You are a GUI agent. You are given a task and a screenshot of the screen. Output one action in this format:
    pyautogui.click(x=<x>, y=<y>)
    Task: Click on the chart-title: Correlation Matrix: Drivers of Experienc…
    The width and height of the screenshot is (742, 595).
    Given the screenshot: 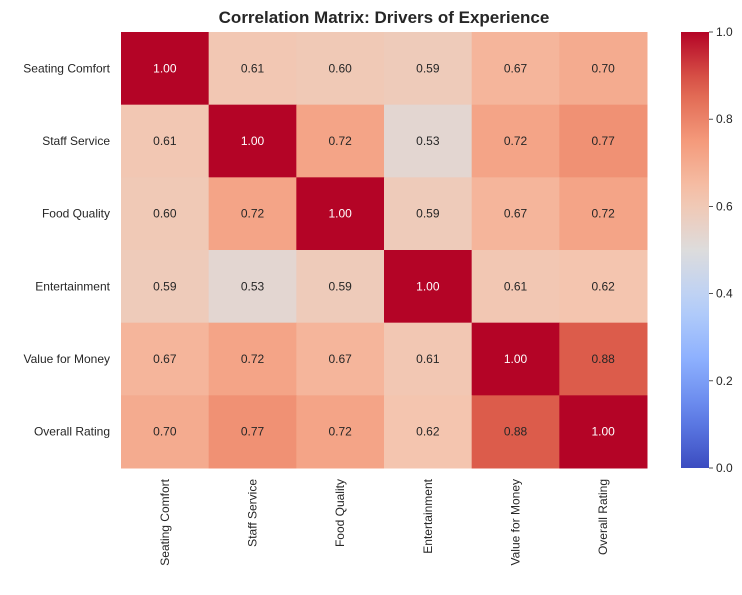 What is the action you would take?
    pyautogui.click(x=384, y=17)
    